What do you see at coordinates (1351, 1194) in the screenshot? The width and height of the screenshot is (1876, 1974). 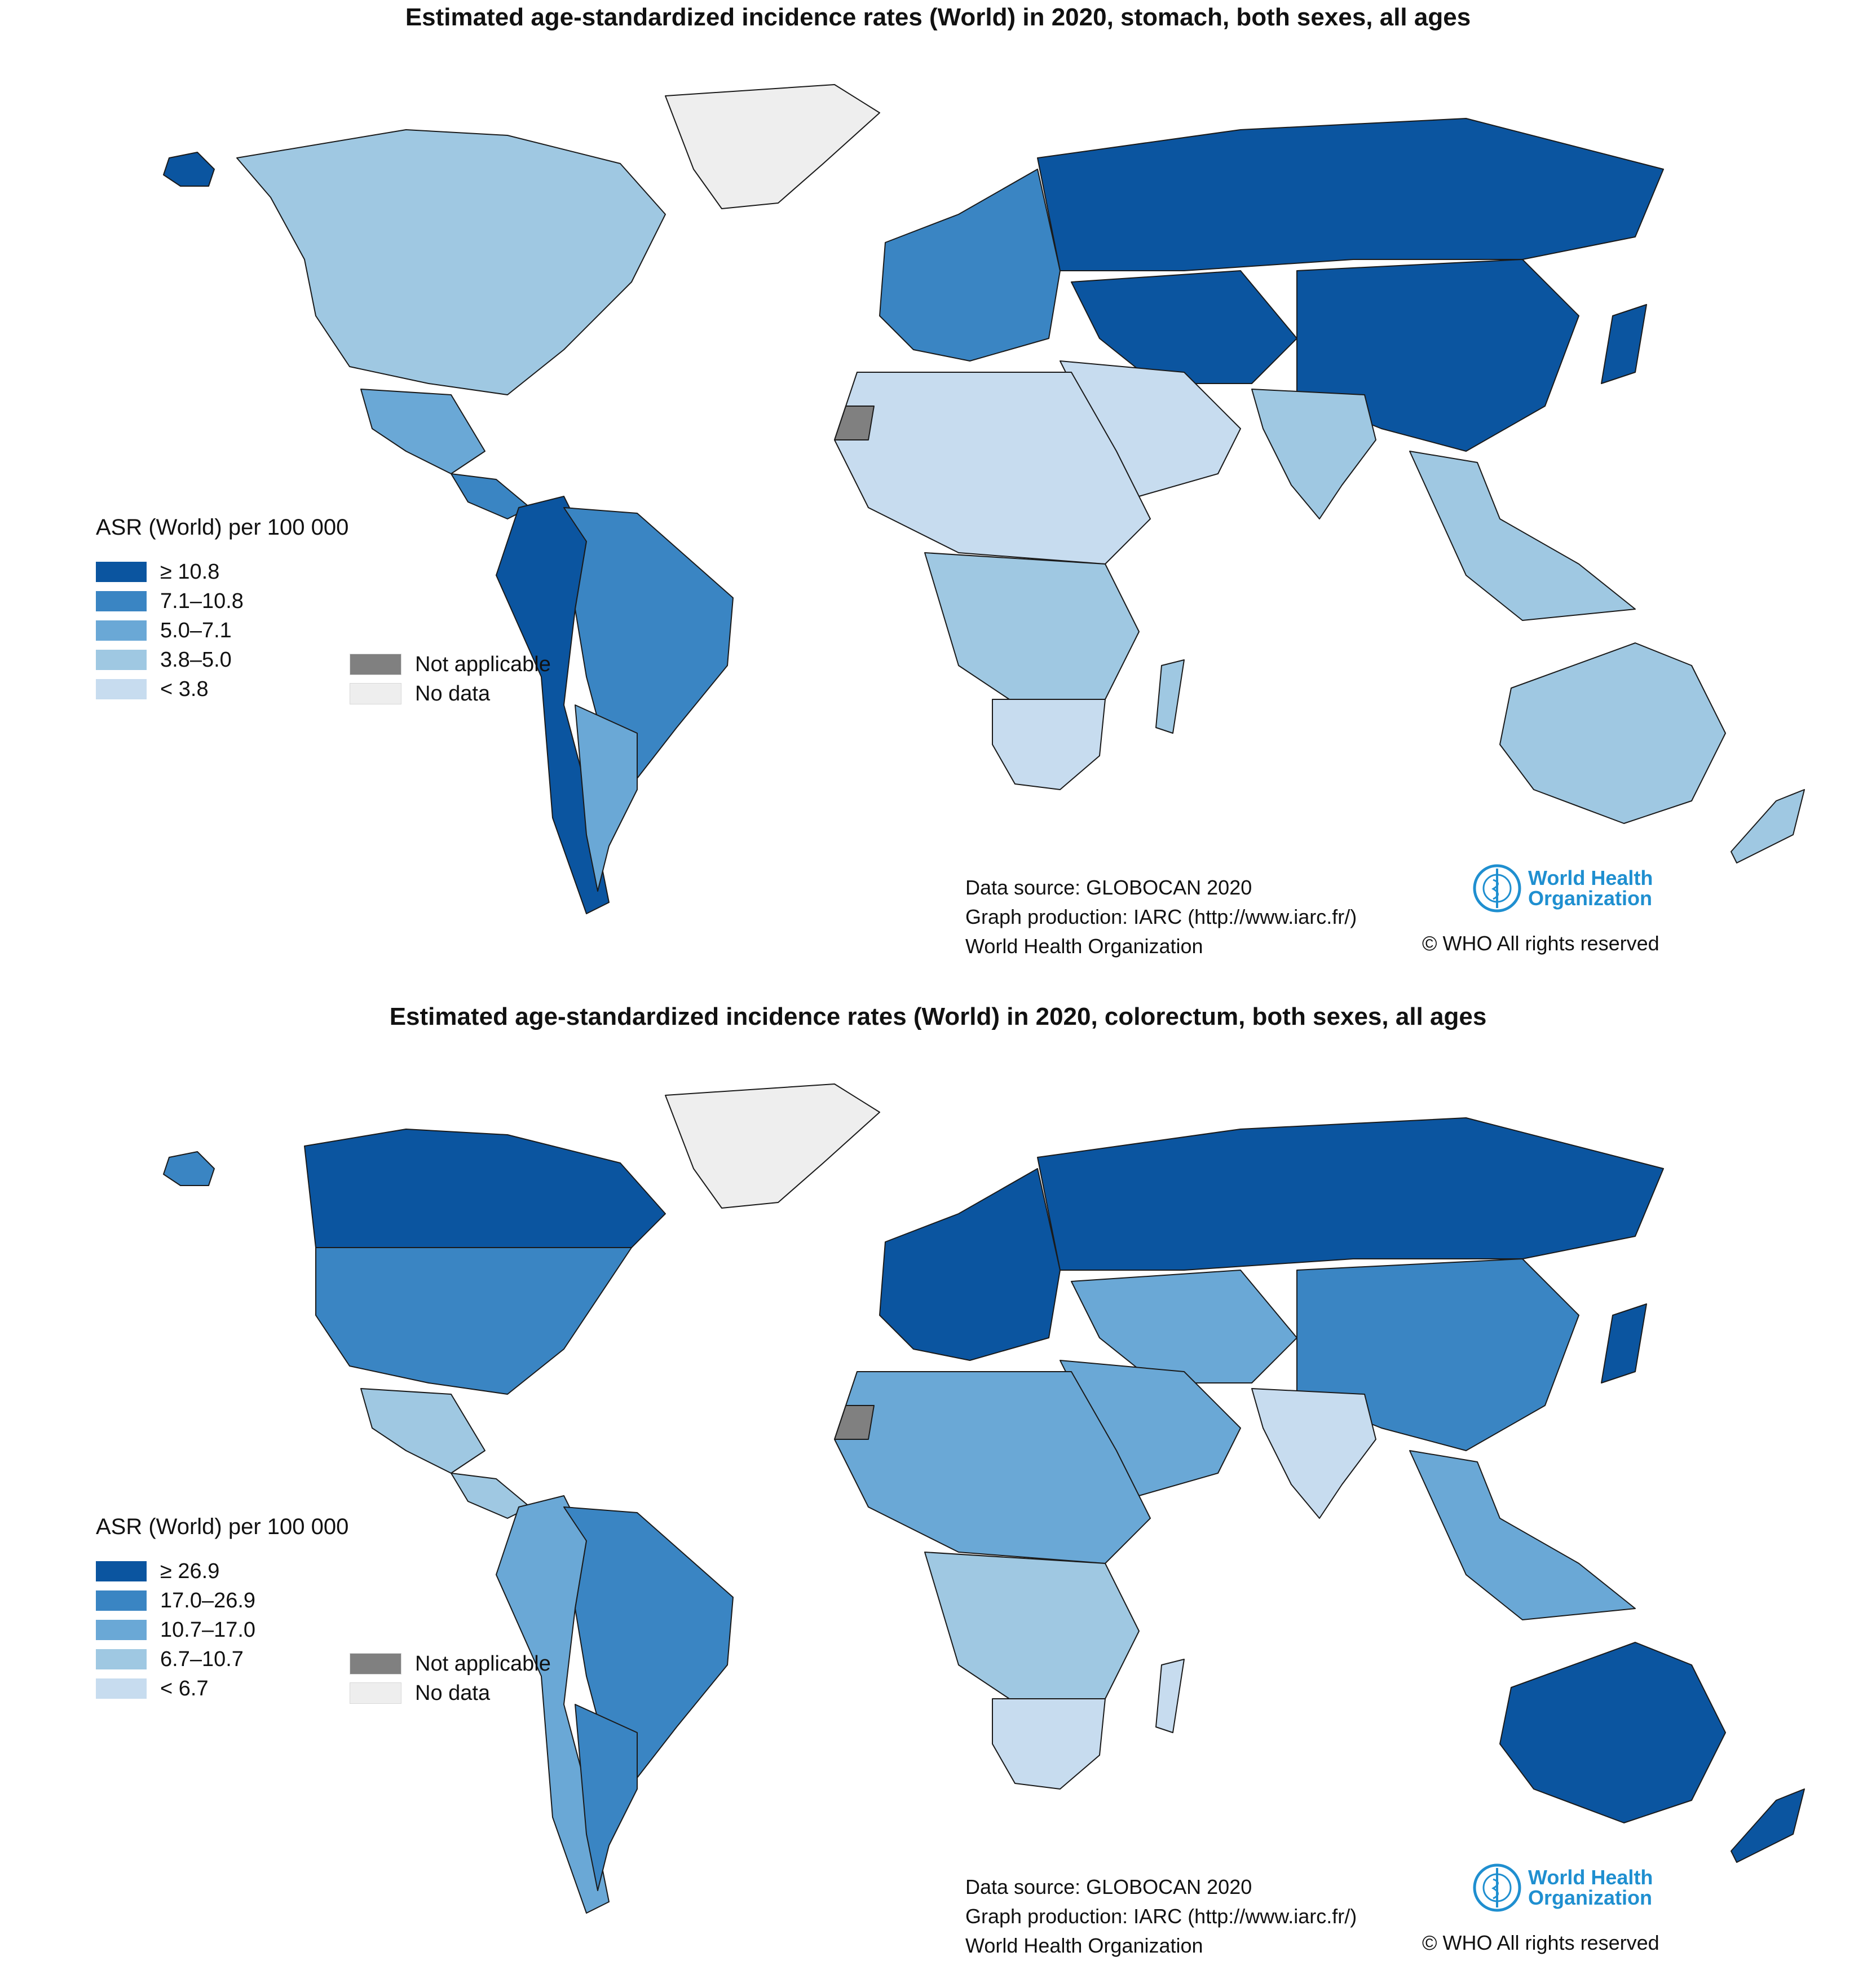 I see `russia-region` at bounding box center [1351, 1194].